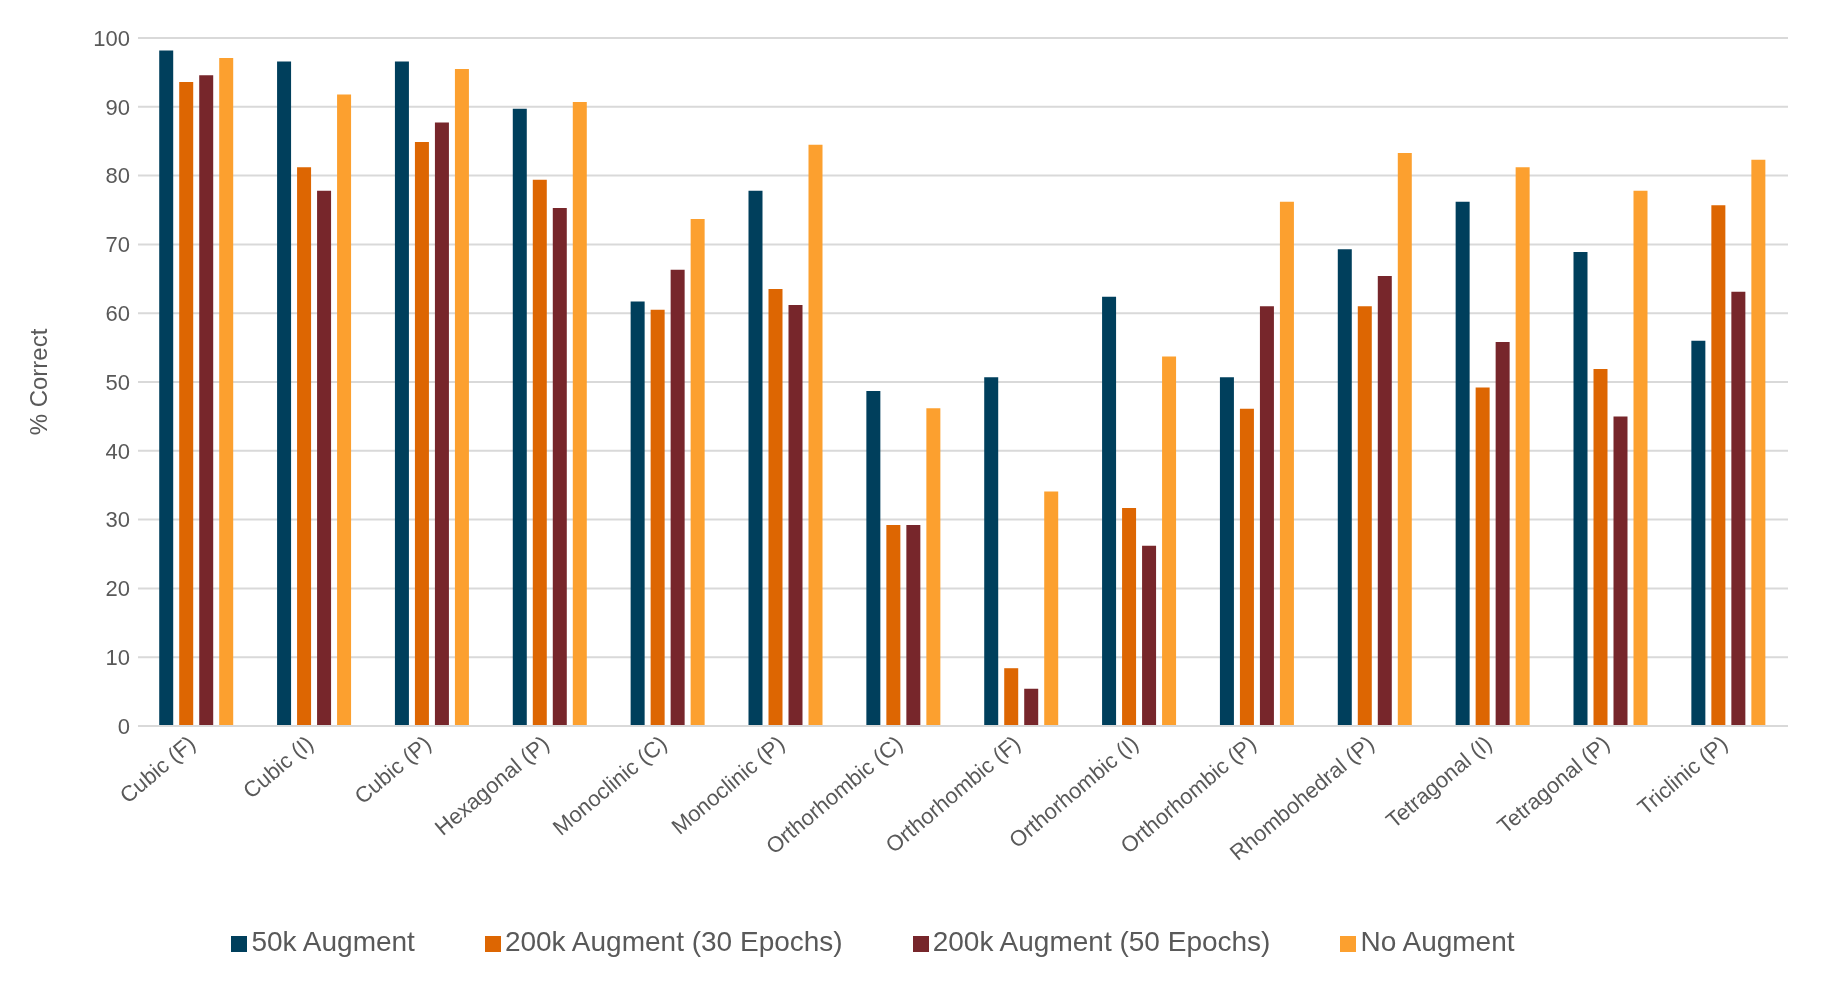 The image size is (1827, 984). What do you see at coordinates (117, 382) in the screenshot?
I see `y-tick-label: 50` at bounding box center [117, 382].